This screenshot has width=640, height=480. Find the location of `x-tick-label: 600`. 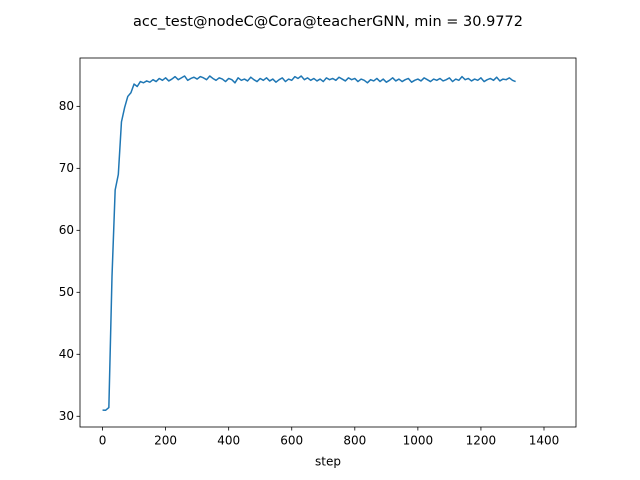

x-tick-label: 600 is located at coordinates (291, 441).